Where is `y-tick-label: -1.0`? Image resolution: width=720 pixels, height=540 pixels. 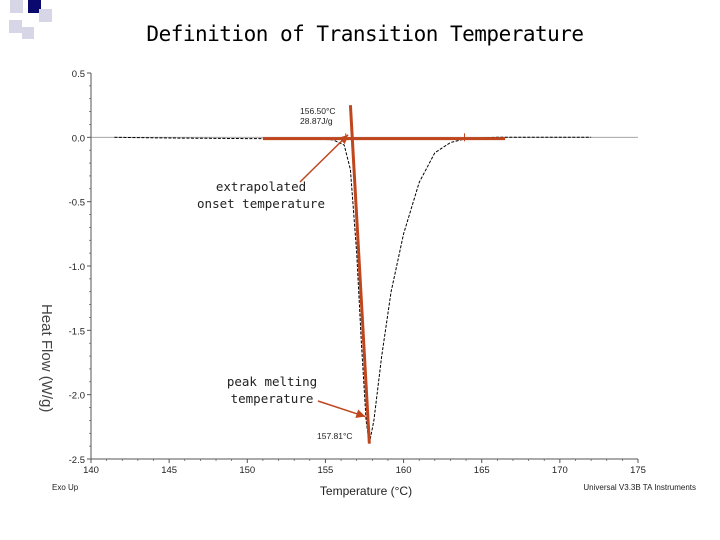
y-tick-label: -1.0 is located at coordinates (77, 267).